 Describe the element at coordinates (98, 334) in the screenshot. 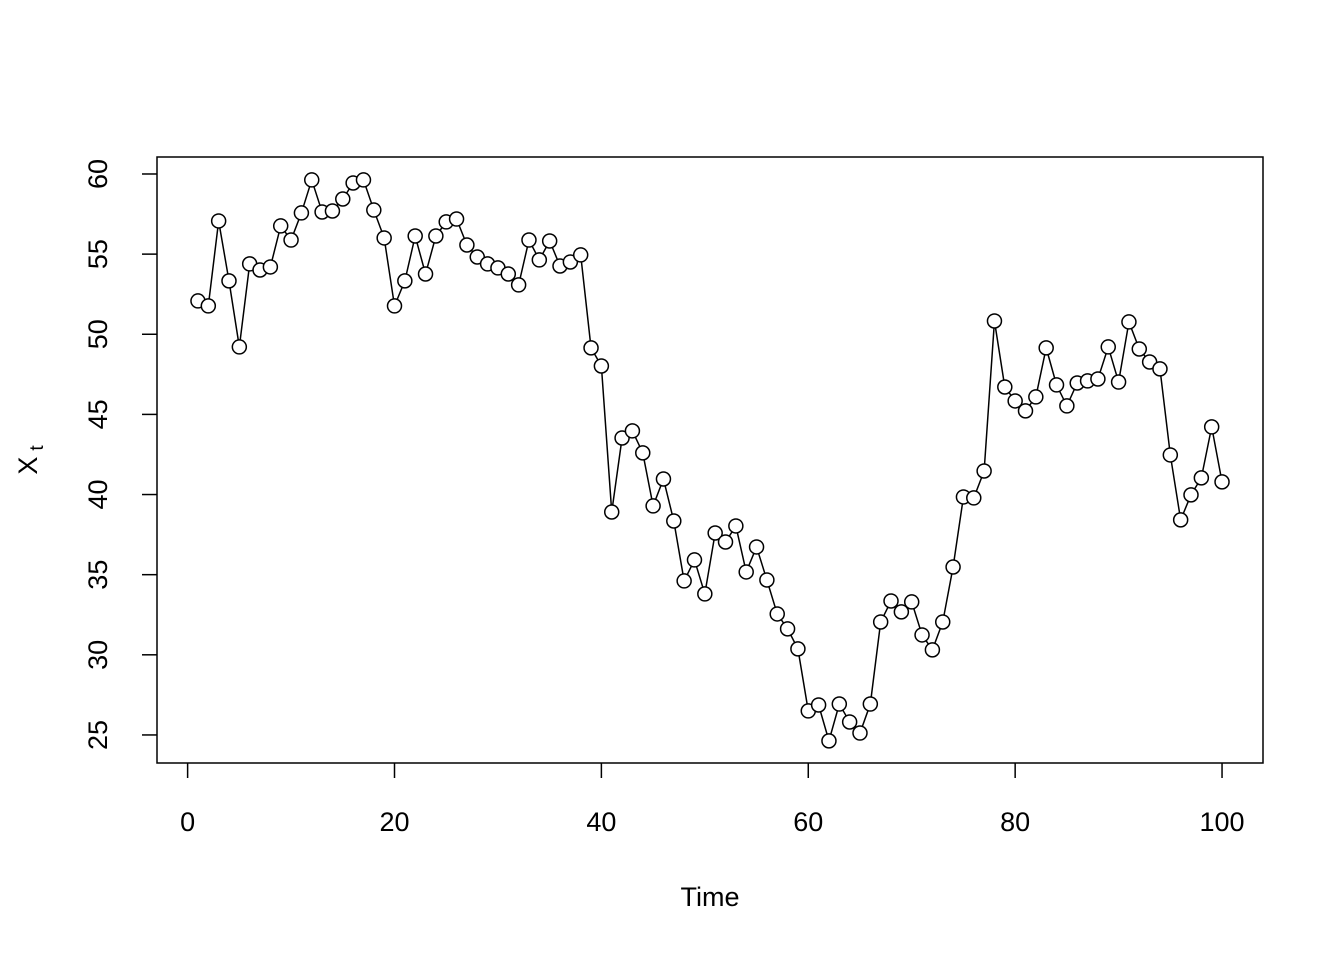

I see `y-tick-label: 50` at that location.